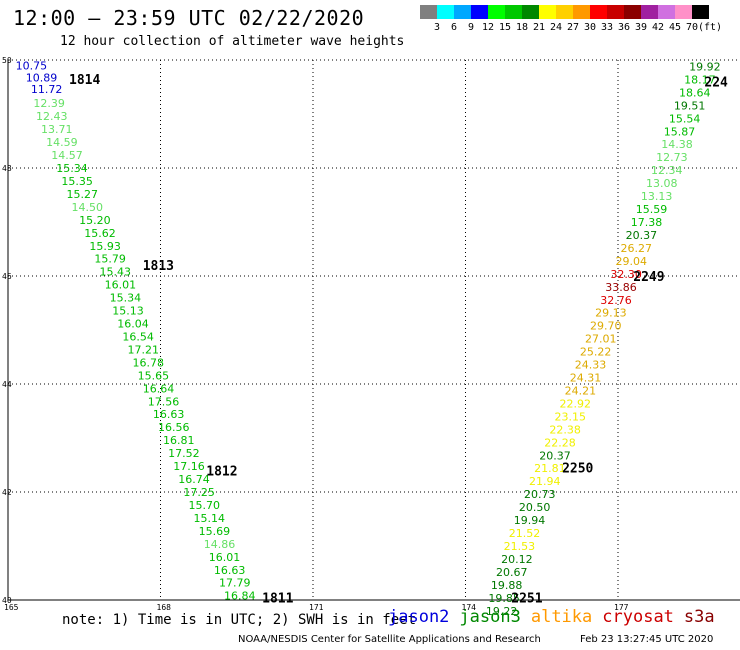 The image size is (740, 650). What do you see at coordinates (138, 336) in the screenshot?
I see `data-point-label: 16.54` at bounding box center [138, 336].